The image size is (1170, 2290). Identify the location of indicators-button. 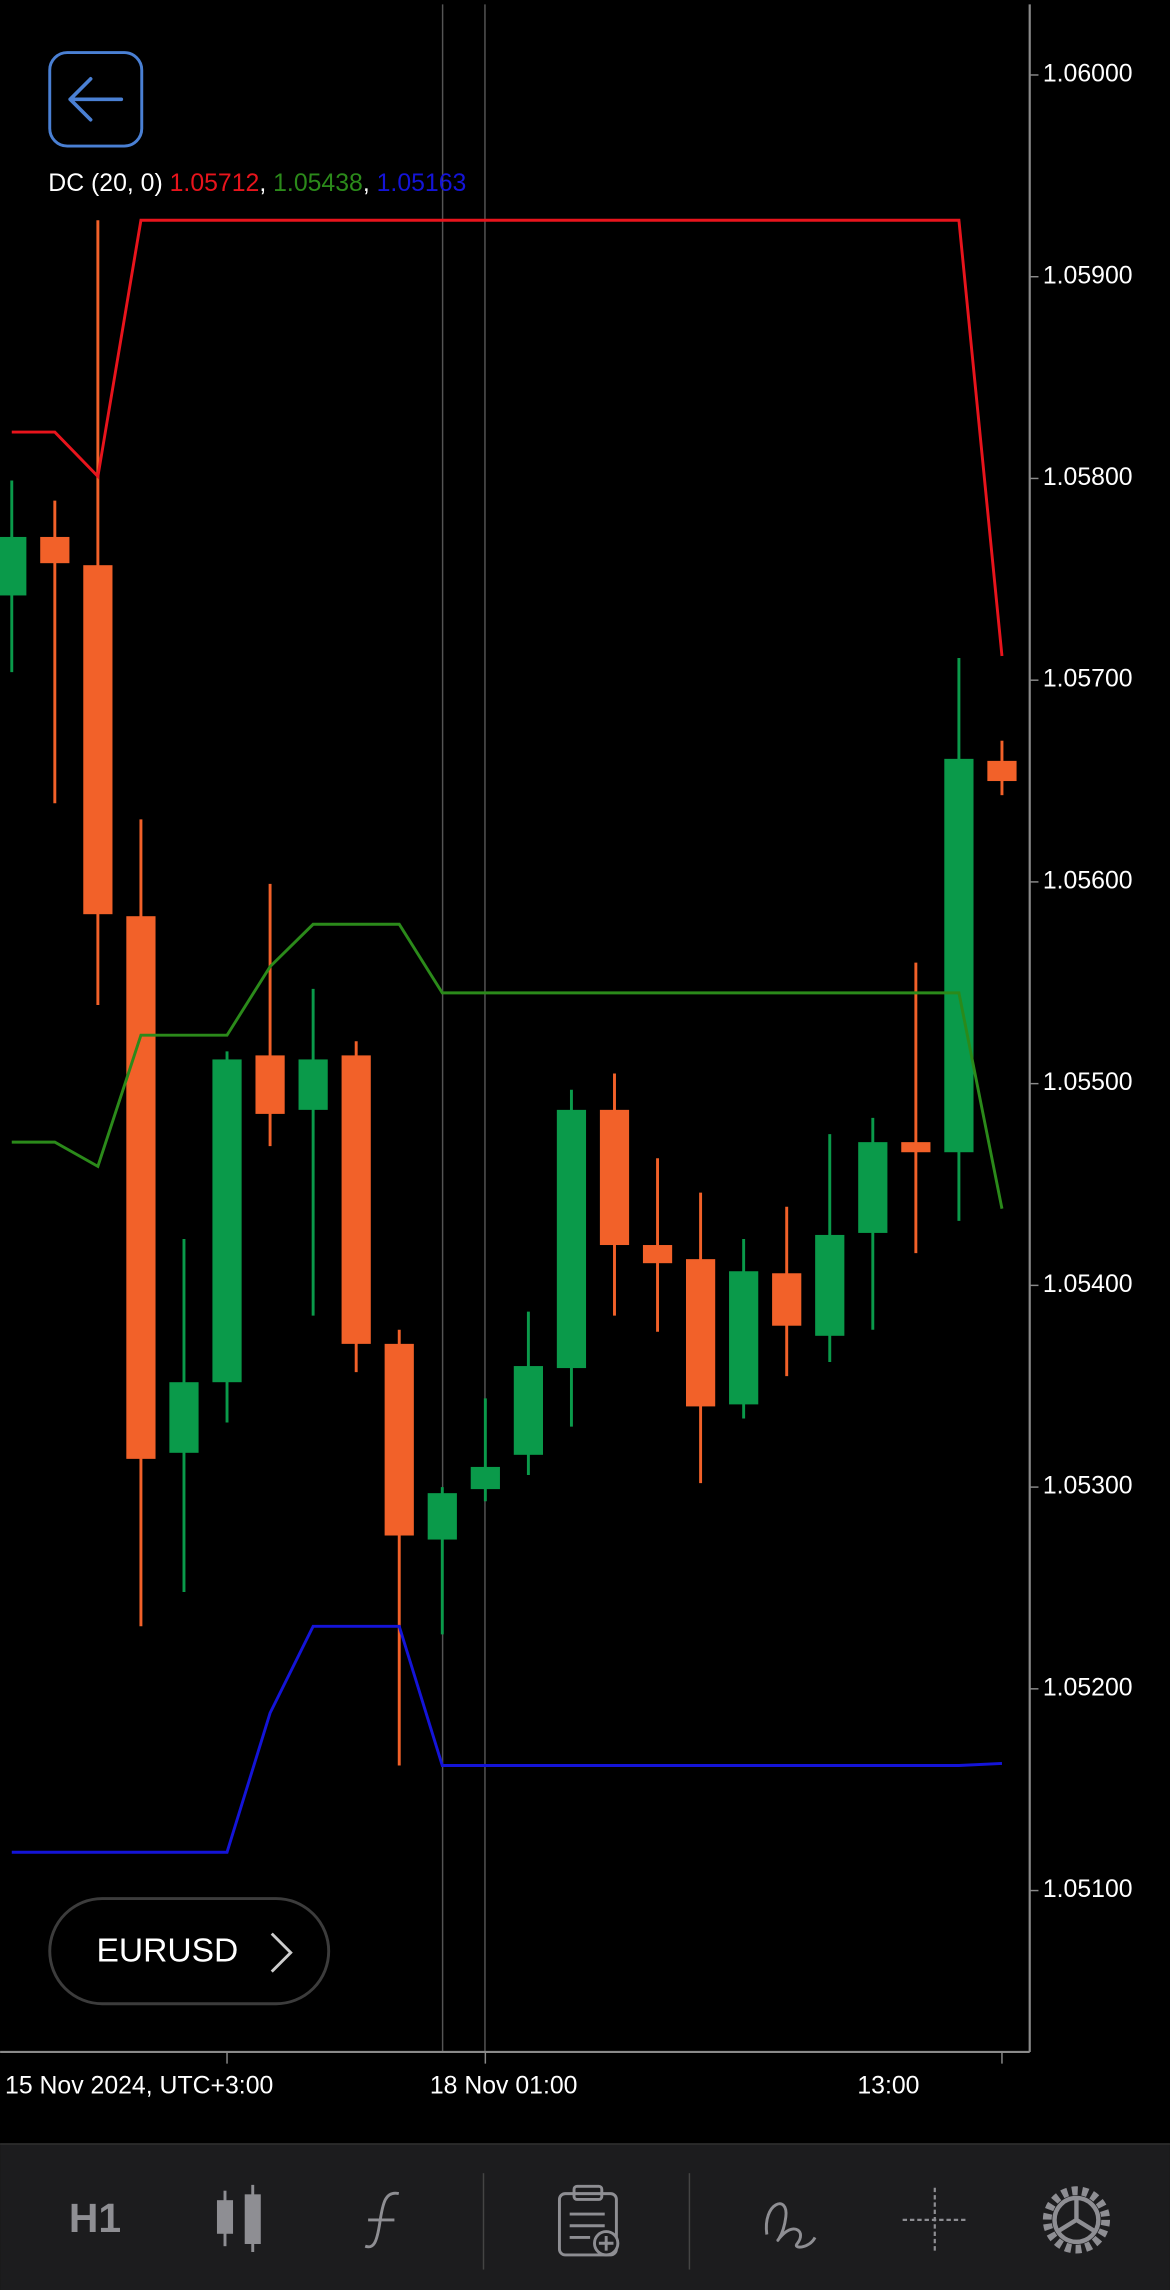
(382, 2220).